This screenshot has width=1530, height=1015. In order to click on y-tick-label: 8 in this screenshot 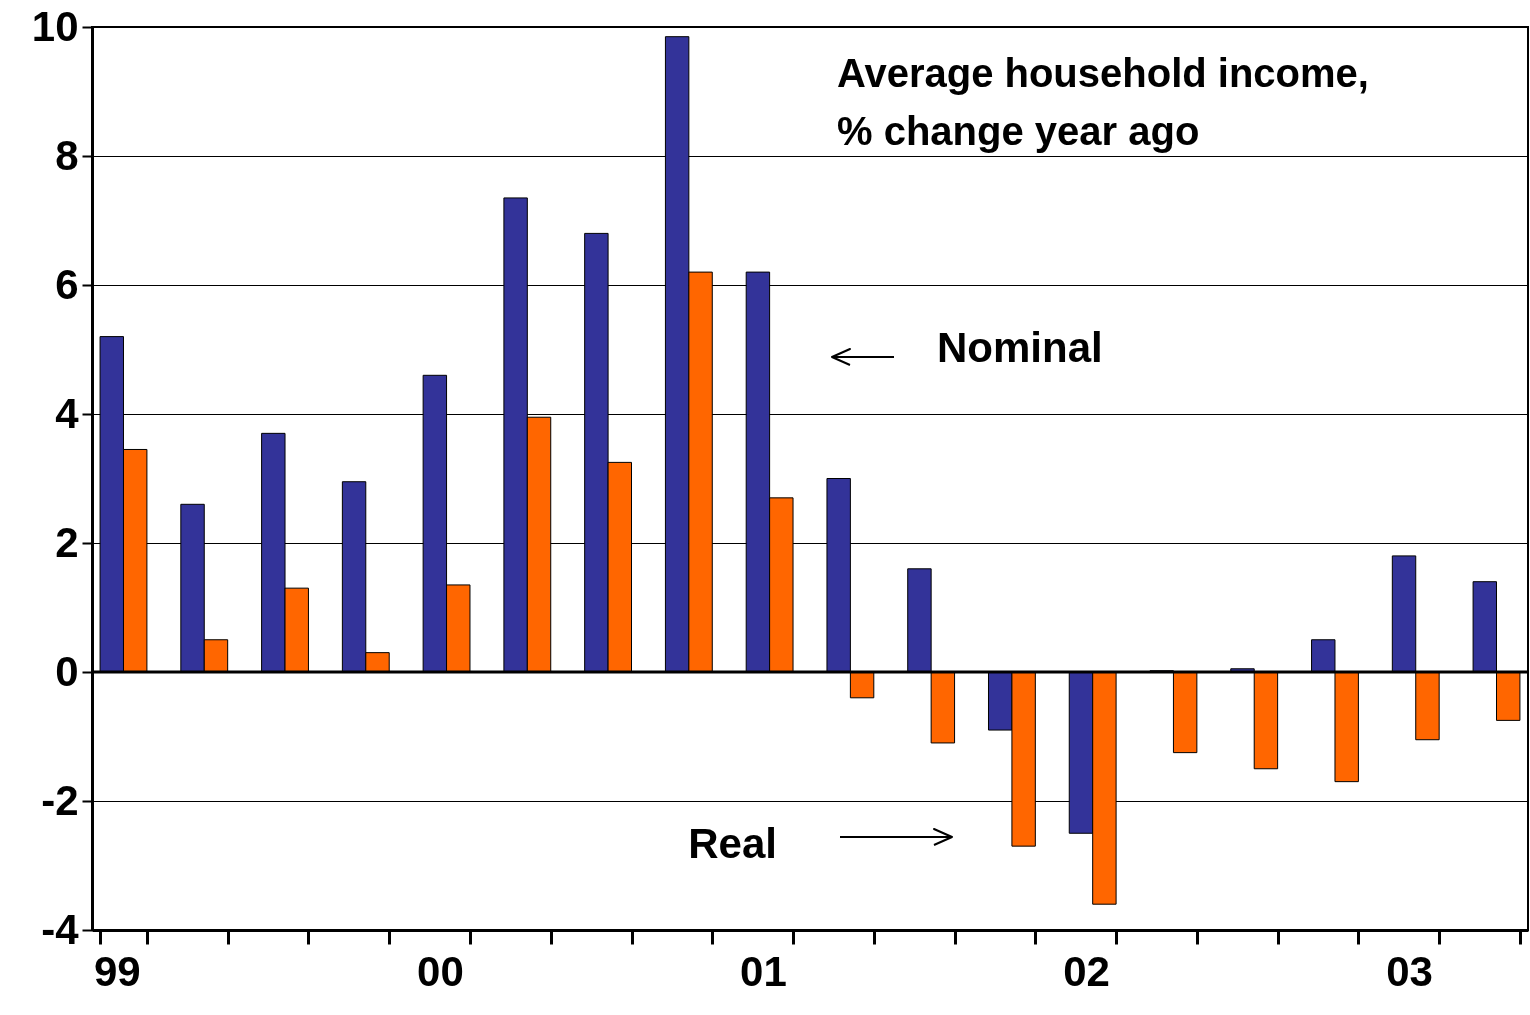, I will do `click(67, 155)`.